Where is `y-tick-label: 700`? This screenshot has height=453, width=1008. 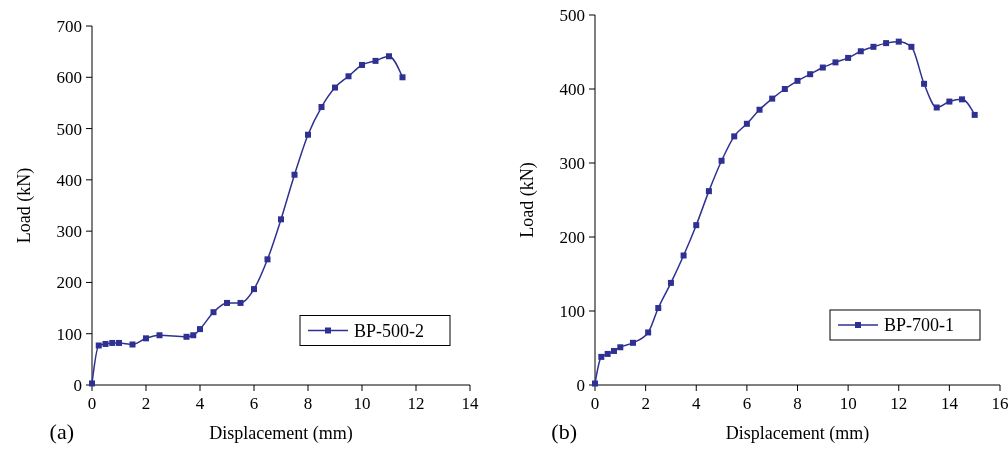
y-tick-label: 700 is located at coordinates (69, 26).